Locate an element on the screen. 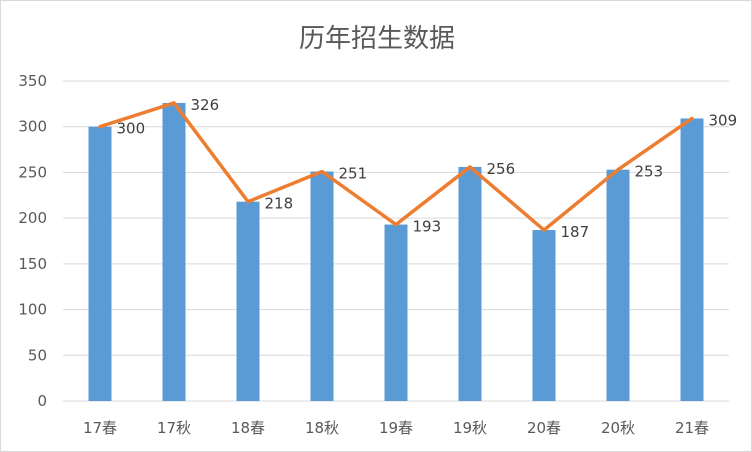 This screenshot has height=452, width=752. data-label: 218 is located at coordinates (279, 204).